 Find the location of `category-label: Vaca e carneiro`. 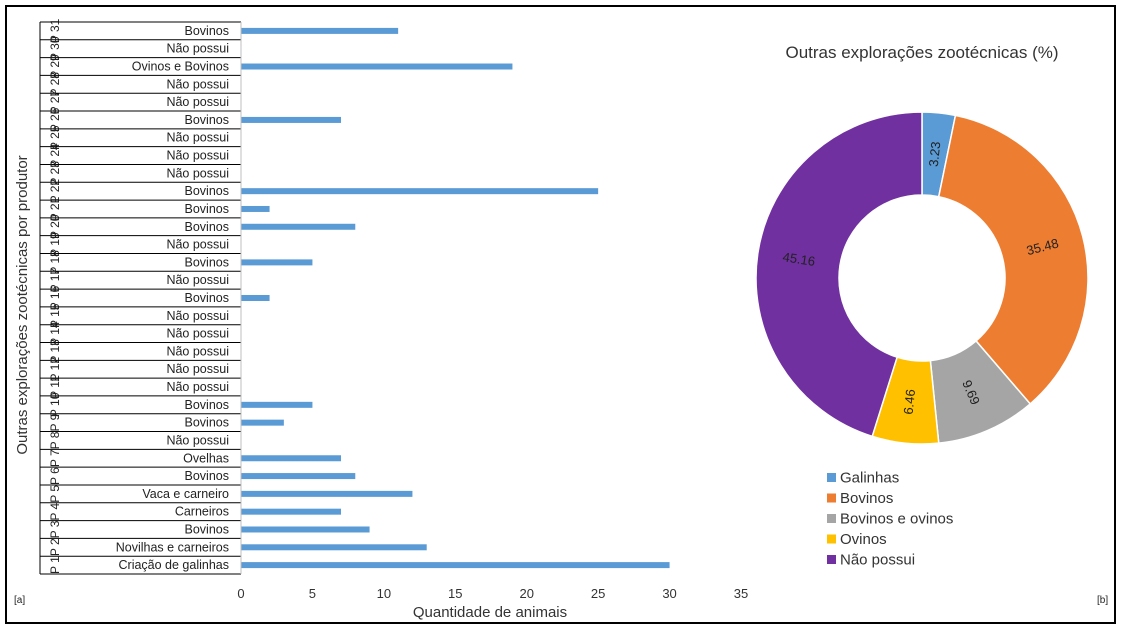

category-label: Vaca e carneiro is located at coordinates (185, 494).